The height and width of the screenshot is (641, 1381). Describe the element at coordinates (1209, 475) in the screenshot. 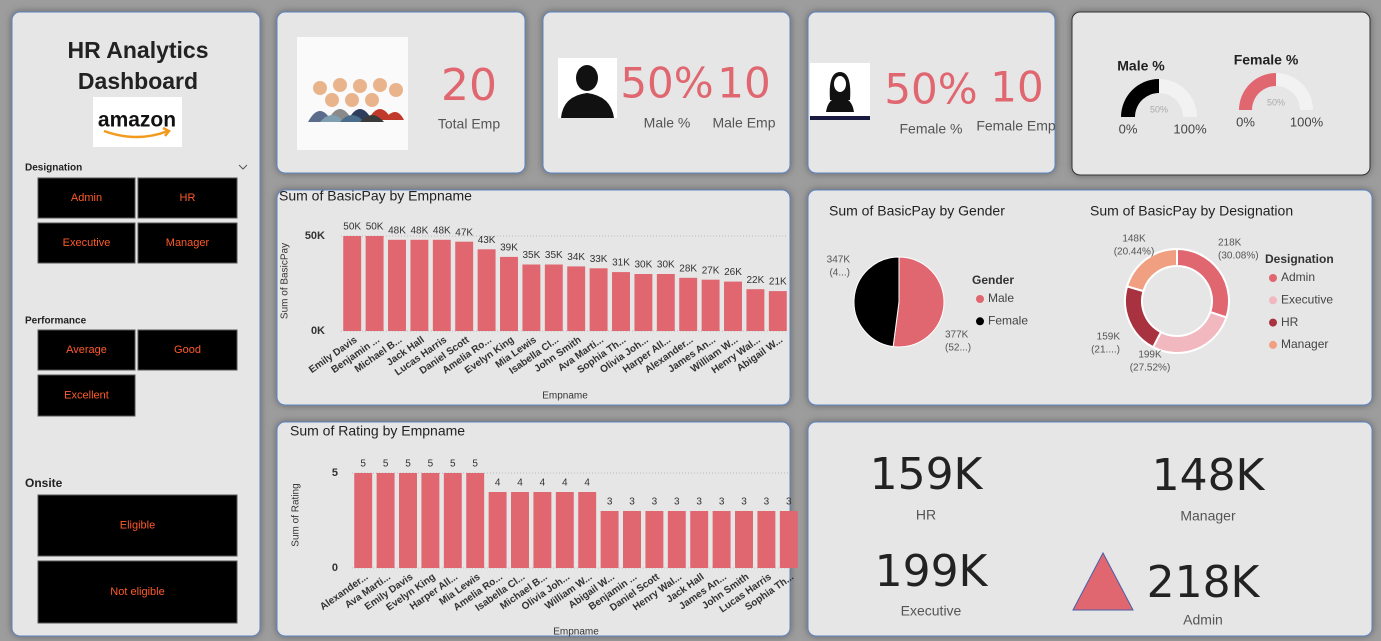

I see `kpi-value: 148K` at that location.